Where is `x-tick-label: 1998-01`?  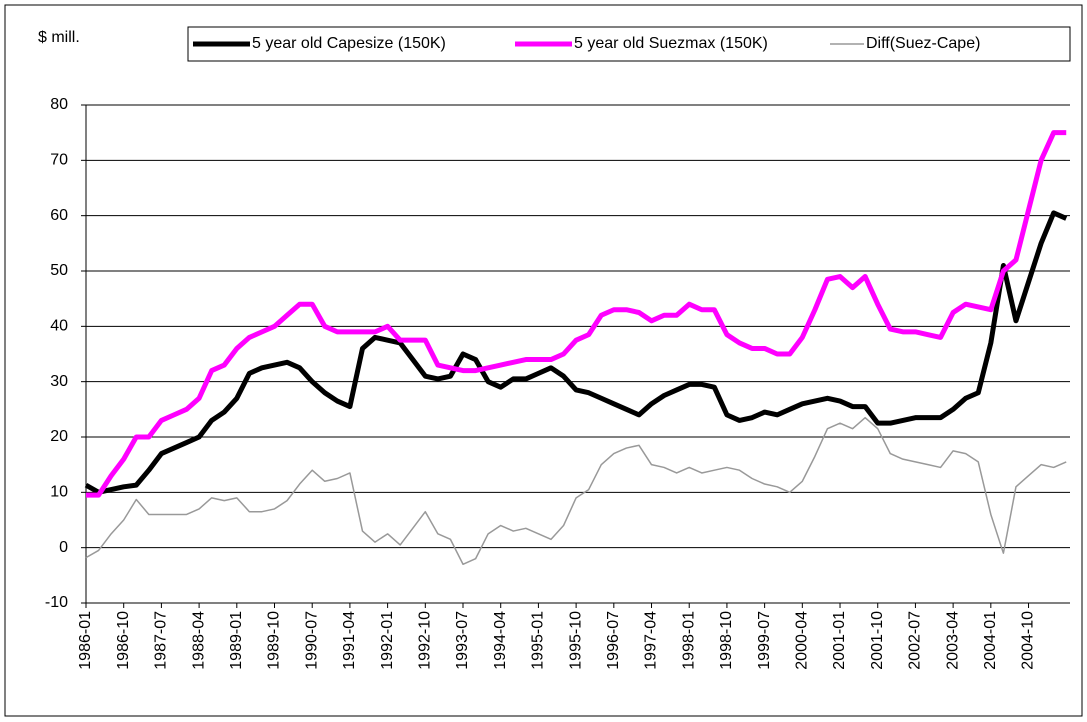 x-tick-label: 1998-01 is located at coordinates (688, 640).